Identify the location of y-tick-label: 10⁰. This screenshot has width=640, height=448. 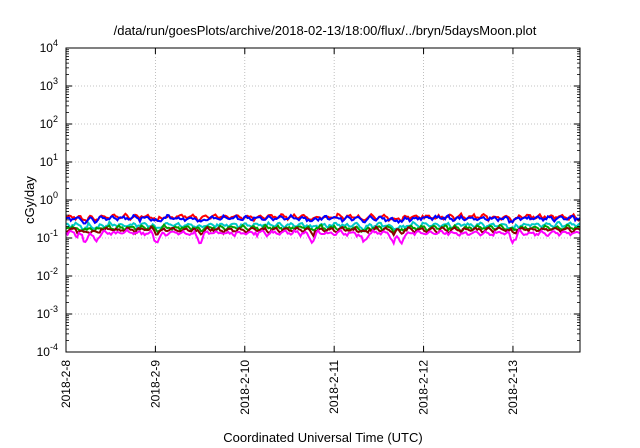
(49, 198).